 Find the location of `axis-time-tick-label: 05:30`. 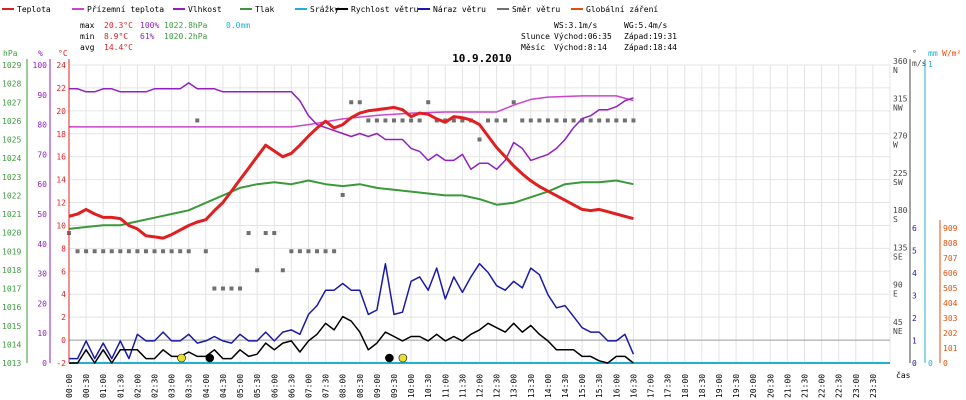

axis-time-tick-label: 05:30 is located at coordinates (257, 386).